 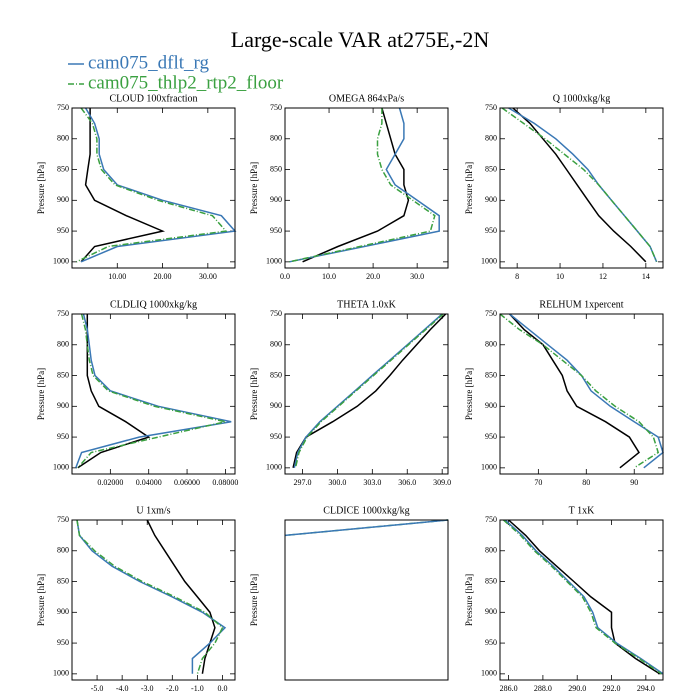 What do you see at coordinates (153, 510) in the screenshot?
I see `panel-title: U 1xm/s` at bounding box center [153, 510].